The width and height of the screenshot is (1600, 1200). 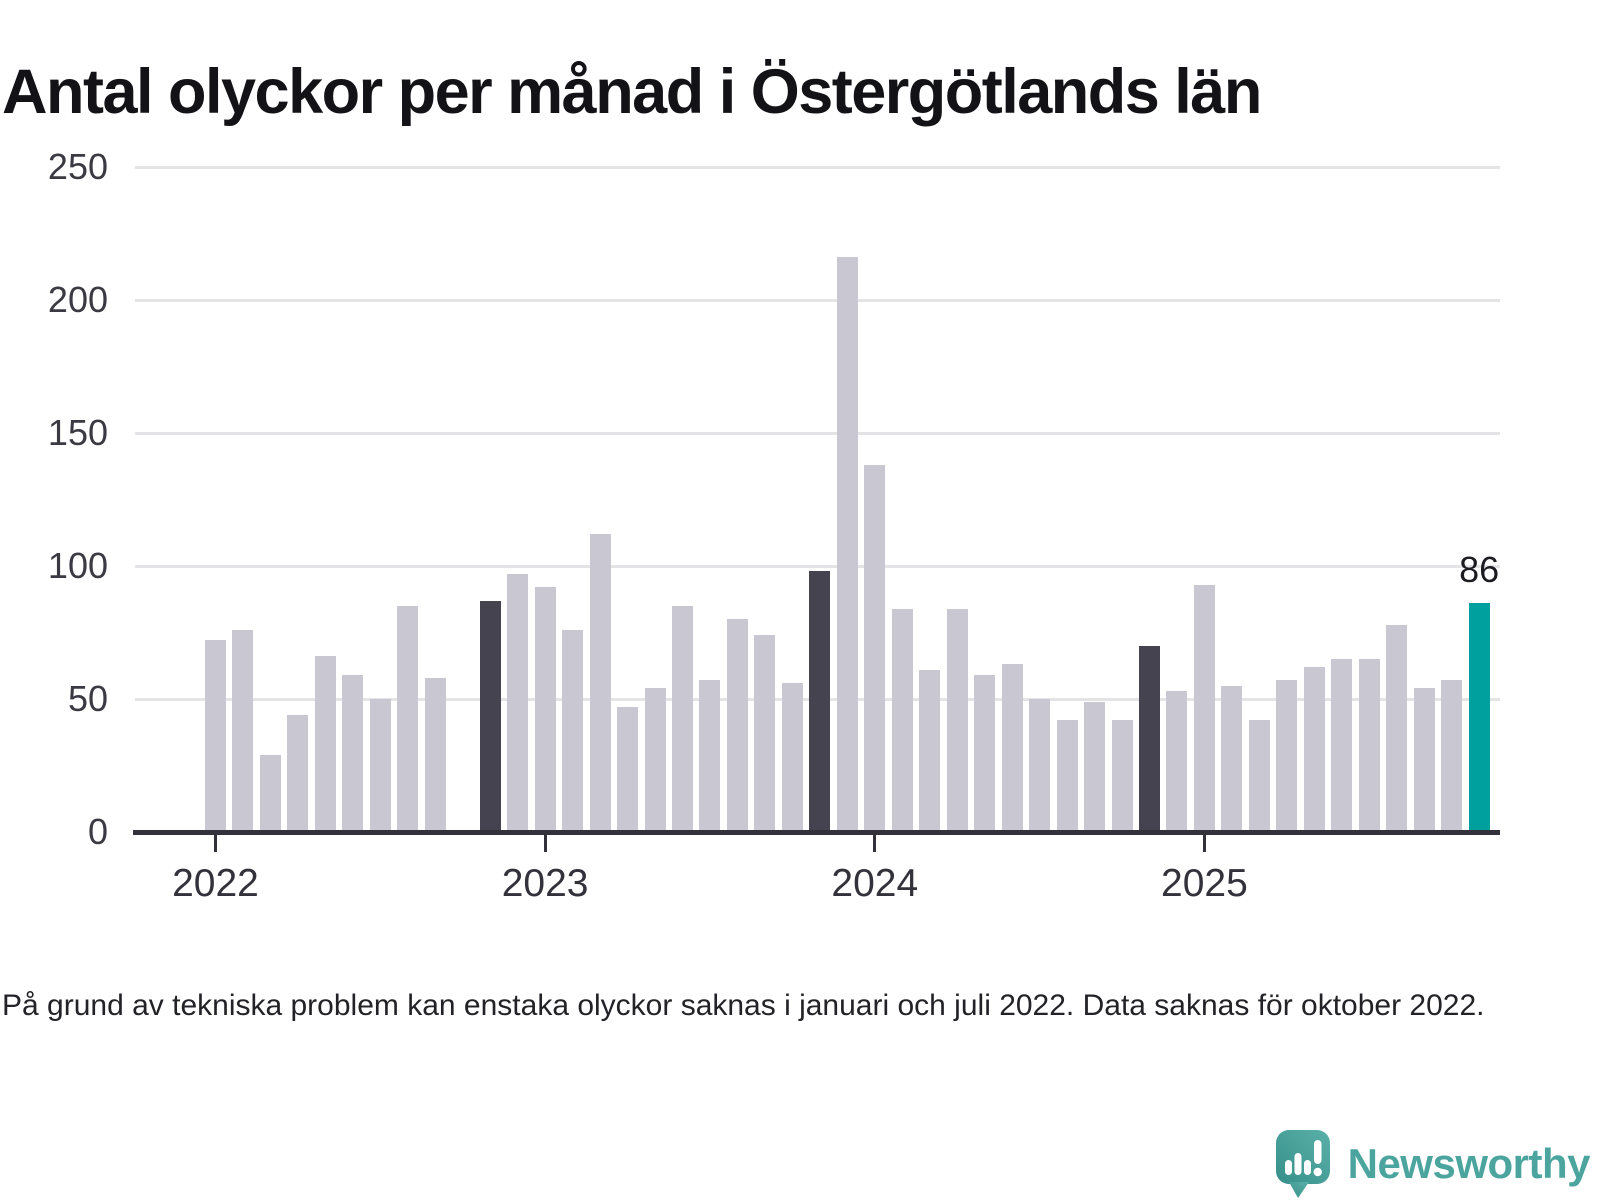 What do you see at coordinates (77, 166) in the screenshot?
I see `y-axis-label-250: 250` at bounding box center [77, 166].